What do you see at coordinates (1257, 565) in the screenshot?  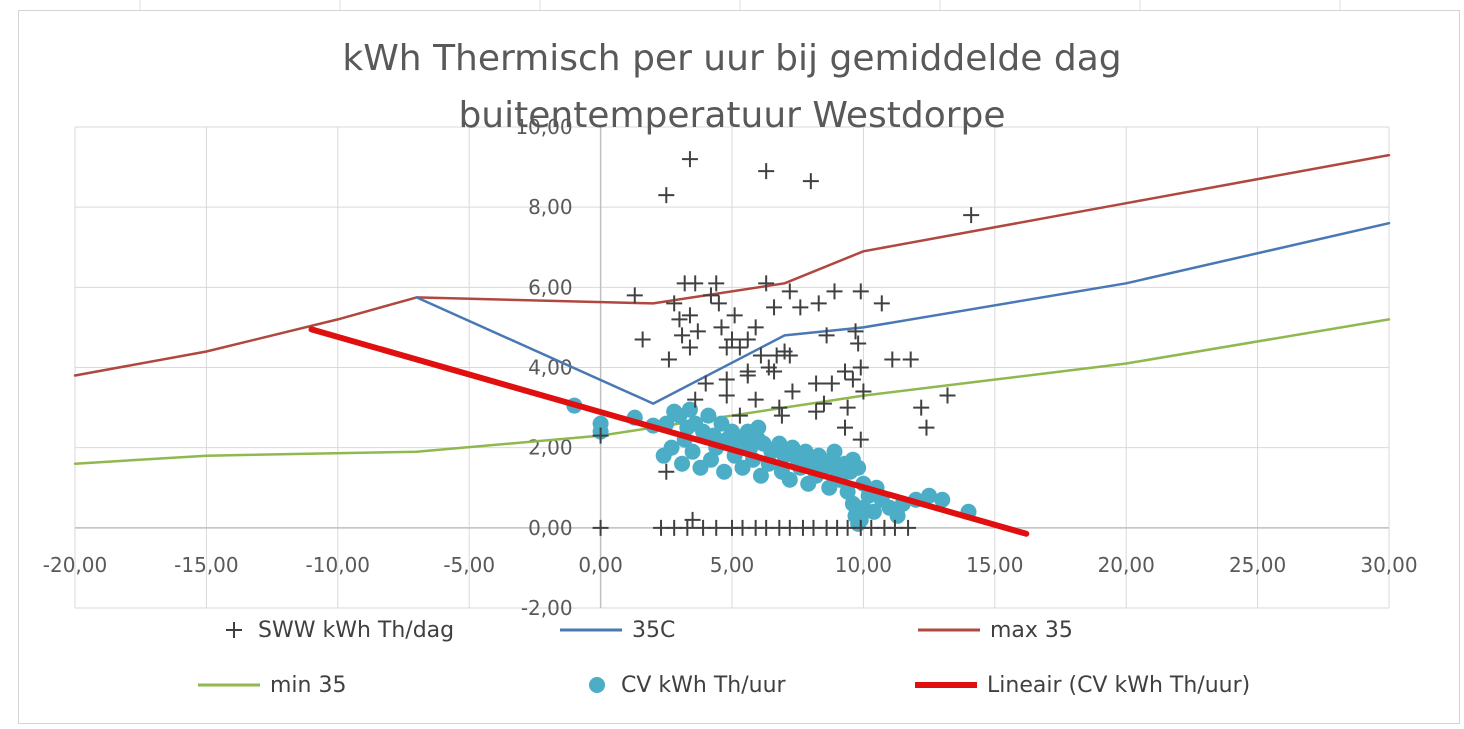 I see `x-tick-label: 25,00` at bounding box center [1257, 565].